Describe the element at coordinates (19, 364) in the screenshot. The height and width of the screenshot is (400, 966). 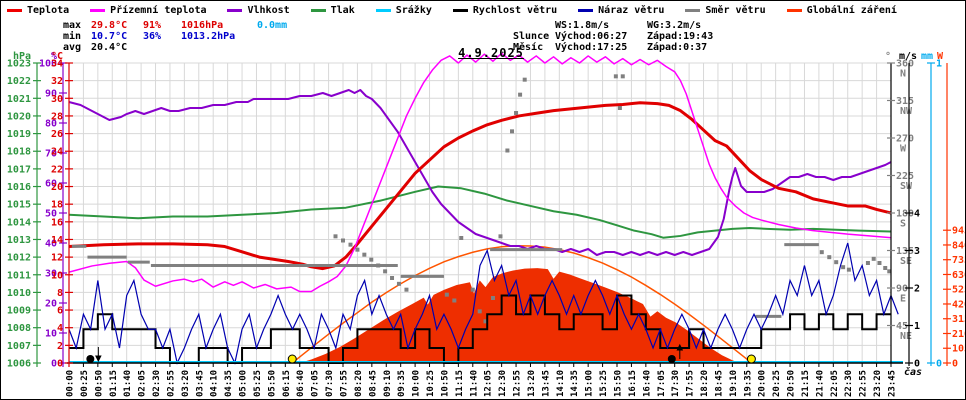
I see `hpa-tick-label: 1006` at that location.